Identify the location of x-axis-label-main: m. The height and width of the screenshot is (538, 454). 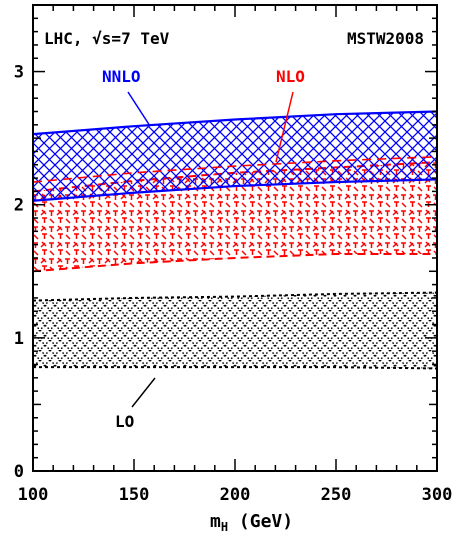
(215, 521).